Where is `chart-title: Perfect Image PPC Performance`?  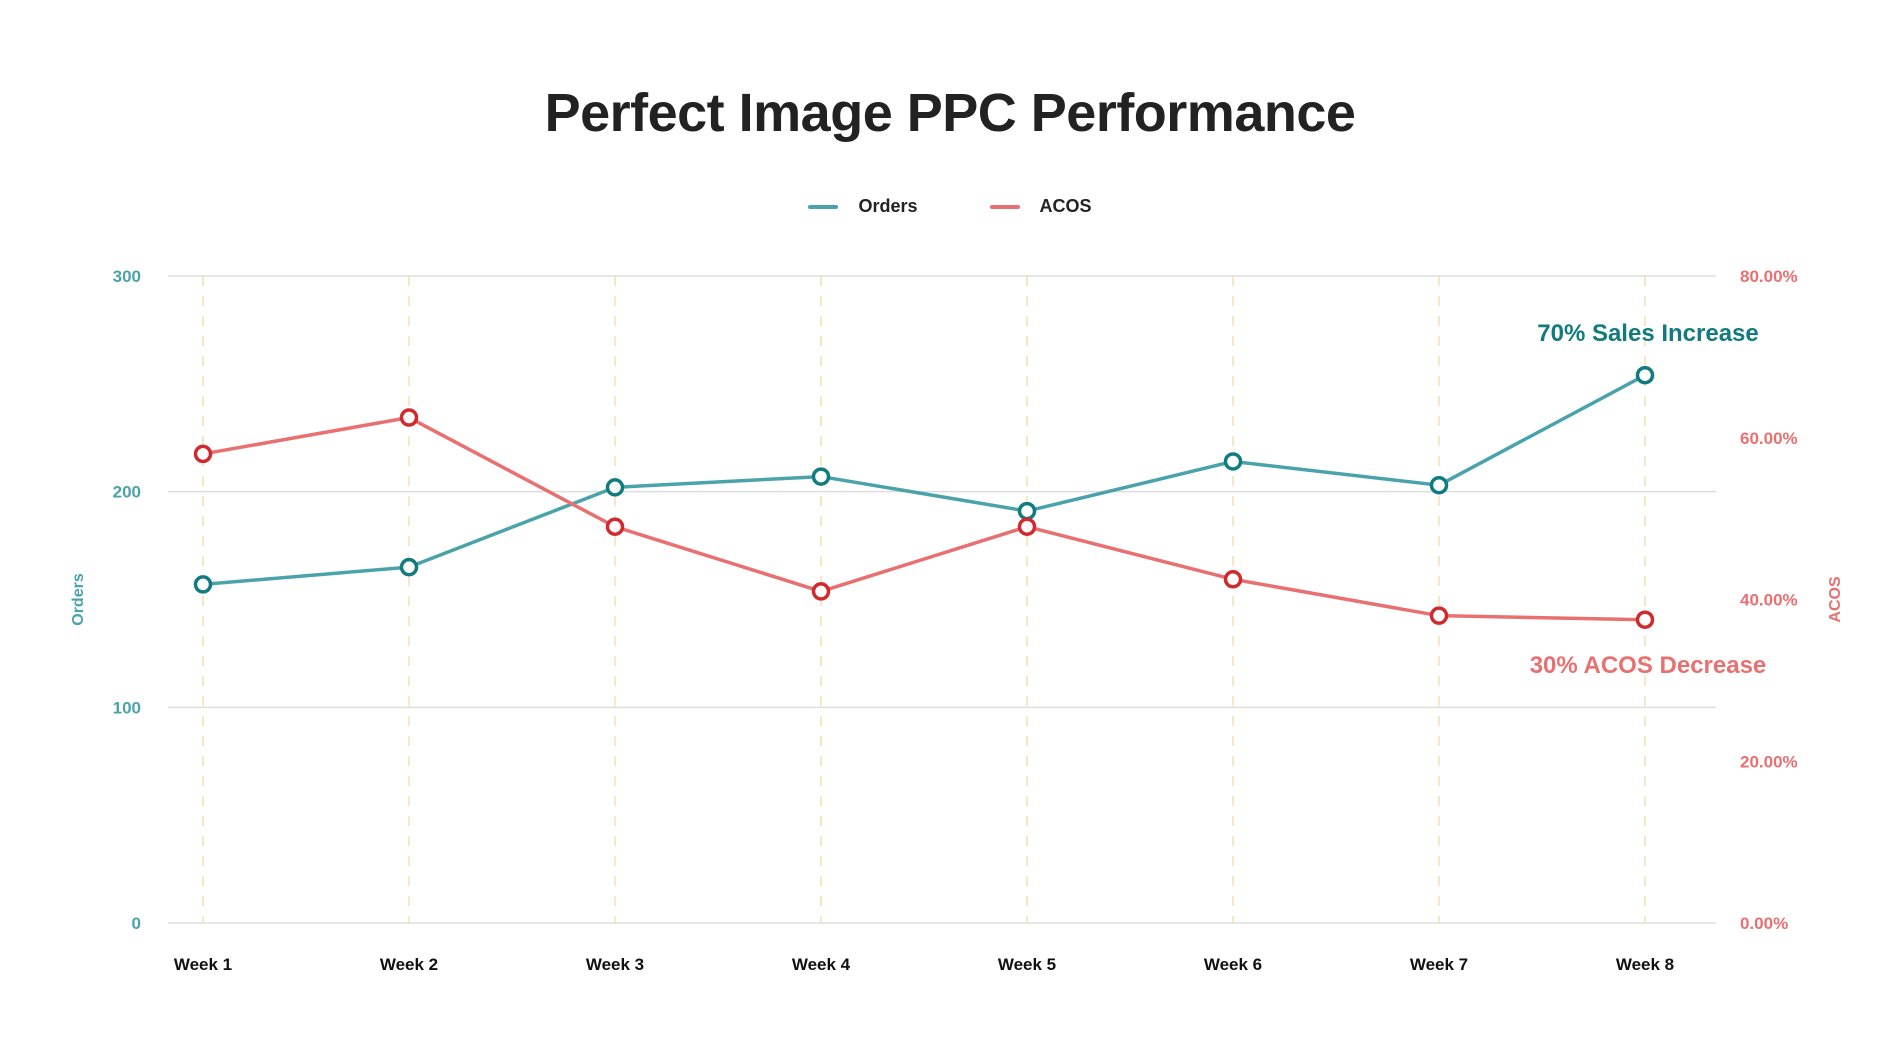 chart-title: Perfect Image PPC Performance is located at coordinates (950, 113).